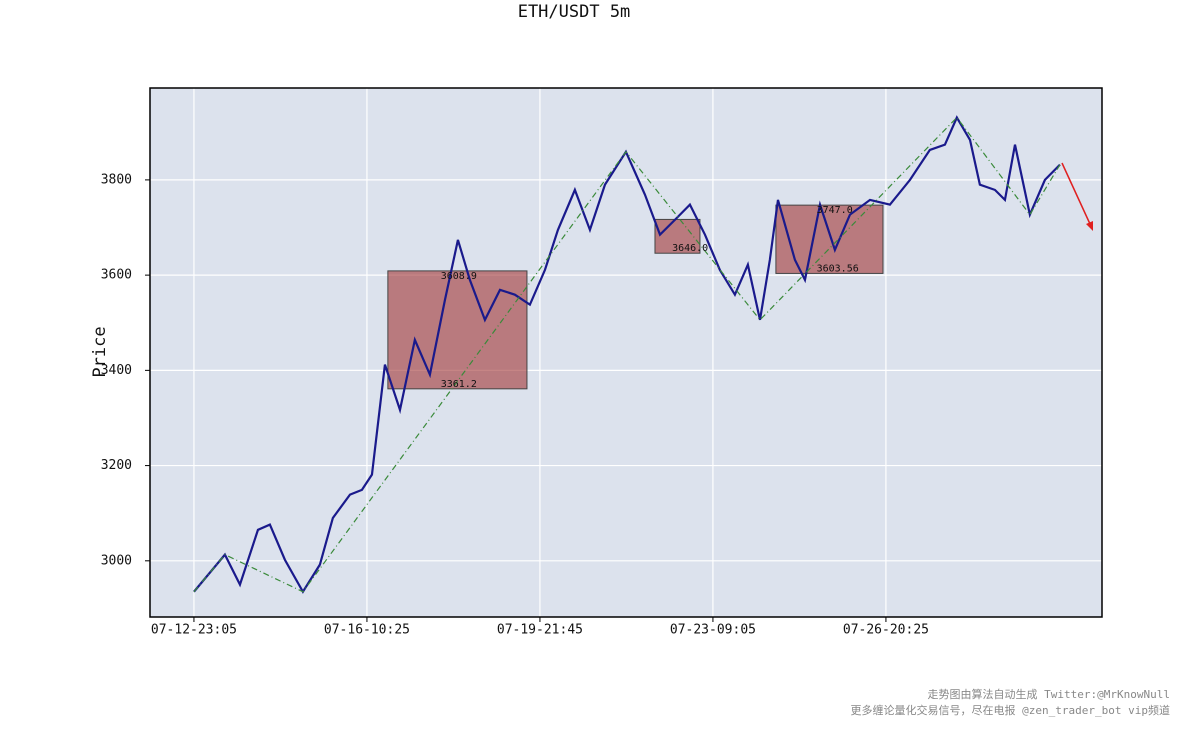 The height and width of the screenshot is (745, 1200). Describe the element at coordinates (459, 384) in the screenshot. I see `box-label: 3361.2` at that location.